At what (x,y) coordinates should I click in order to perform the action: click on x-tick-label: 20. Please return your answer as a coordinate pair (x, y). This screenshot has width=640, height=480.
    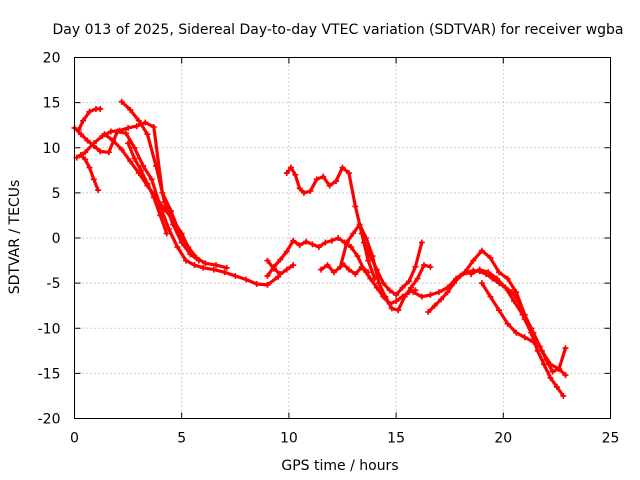
    Looking at the image, I should click on (503, 439).